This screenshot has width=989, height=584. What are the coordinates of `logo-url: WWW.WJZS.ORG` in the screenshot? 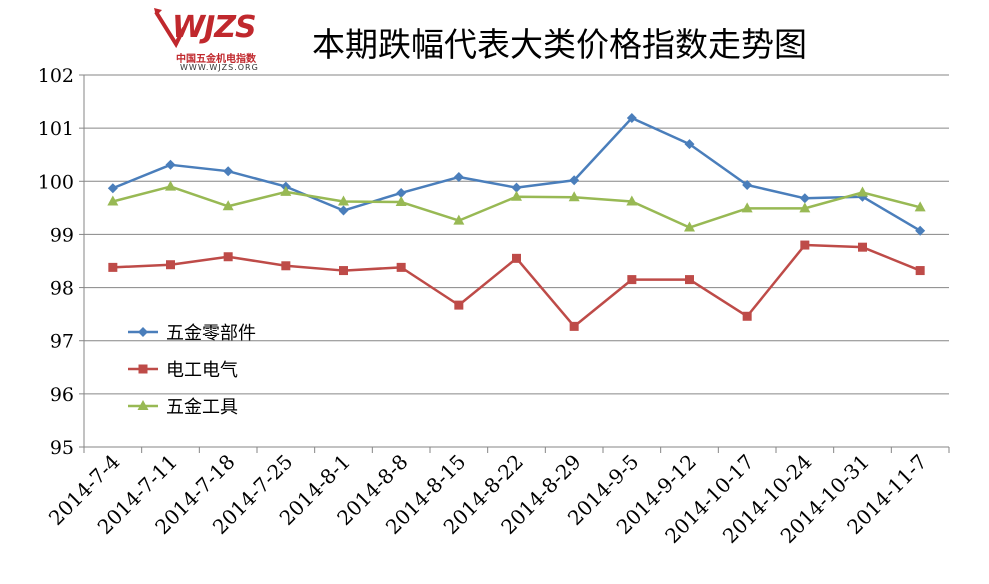 It's located at (219, 67).